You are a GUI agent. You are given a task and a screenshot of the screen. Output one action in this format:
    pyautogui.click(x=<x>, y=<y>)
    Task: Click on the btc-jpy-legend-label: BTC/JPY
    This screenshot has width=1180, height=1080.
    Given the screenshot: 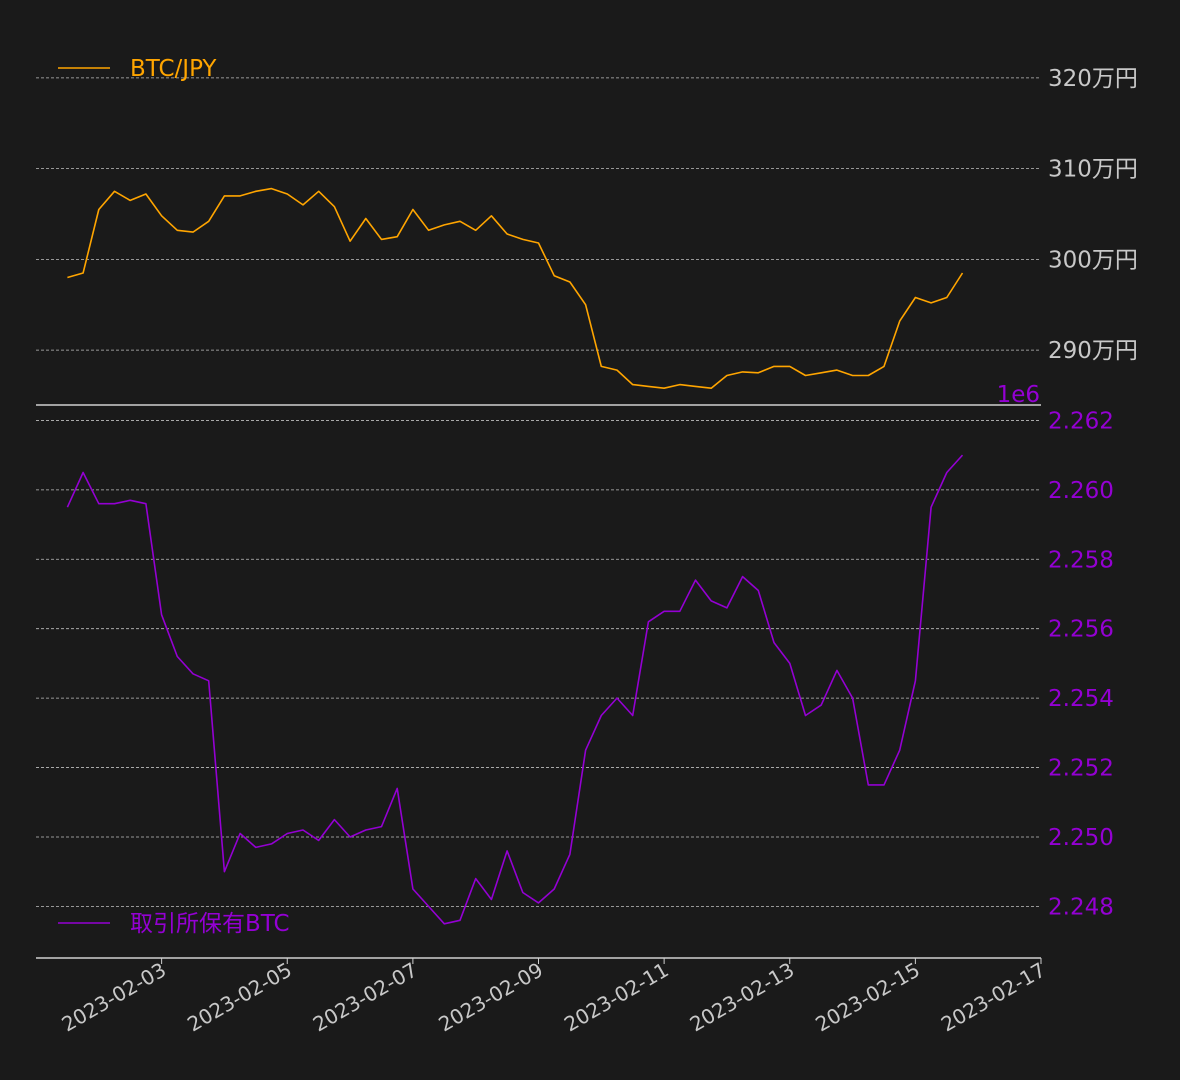 What is the action you would take?
    pyautogui.click(x=173, y=69)
    